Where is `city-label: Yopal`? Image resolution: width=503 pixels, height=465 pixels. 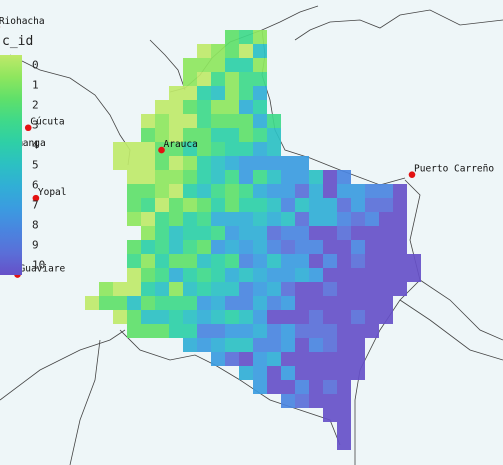
city-label: Yopal is located at coordinates (52, 192).